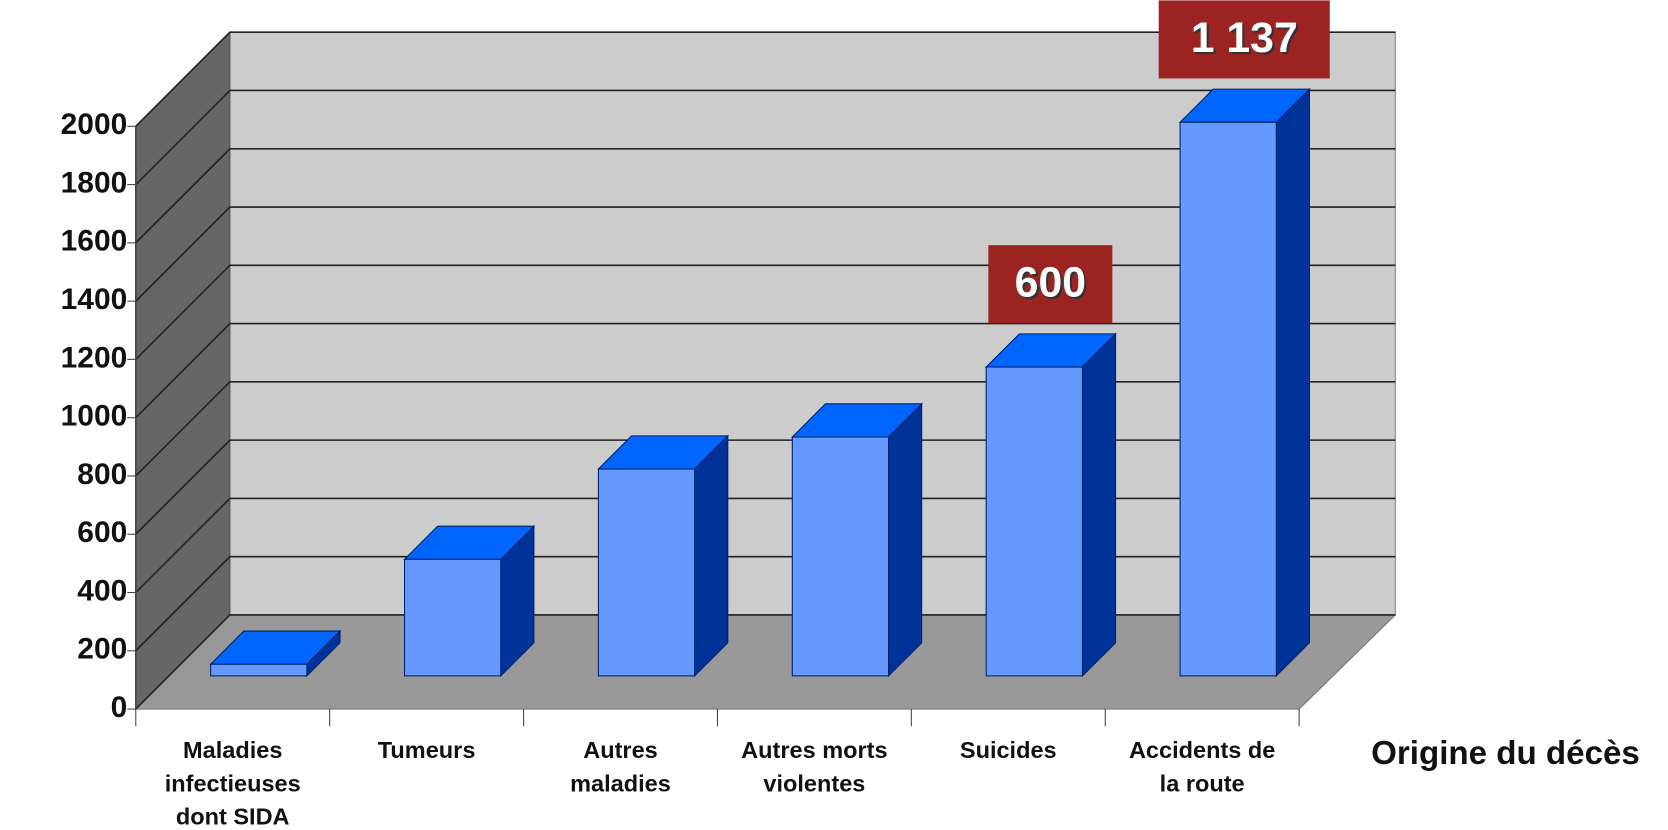 This screenshot has height=830, width=1668. I want to click on annotation-shadow: 1 137, so click(1246, 40).